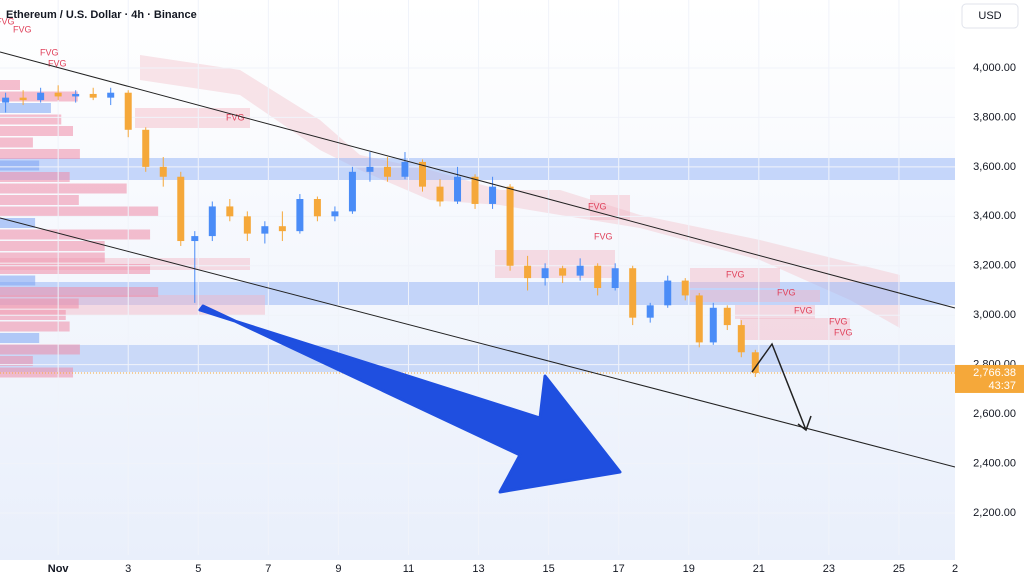 Image resolution: width=1024 pixels, height=581 pixels. Describe the element at coordinates (512, 570) in the screenshot. I see `time-axis` at that location.